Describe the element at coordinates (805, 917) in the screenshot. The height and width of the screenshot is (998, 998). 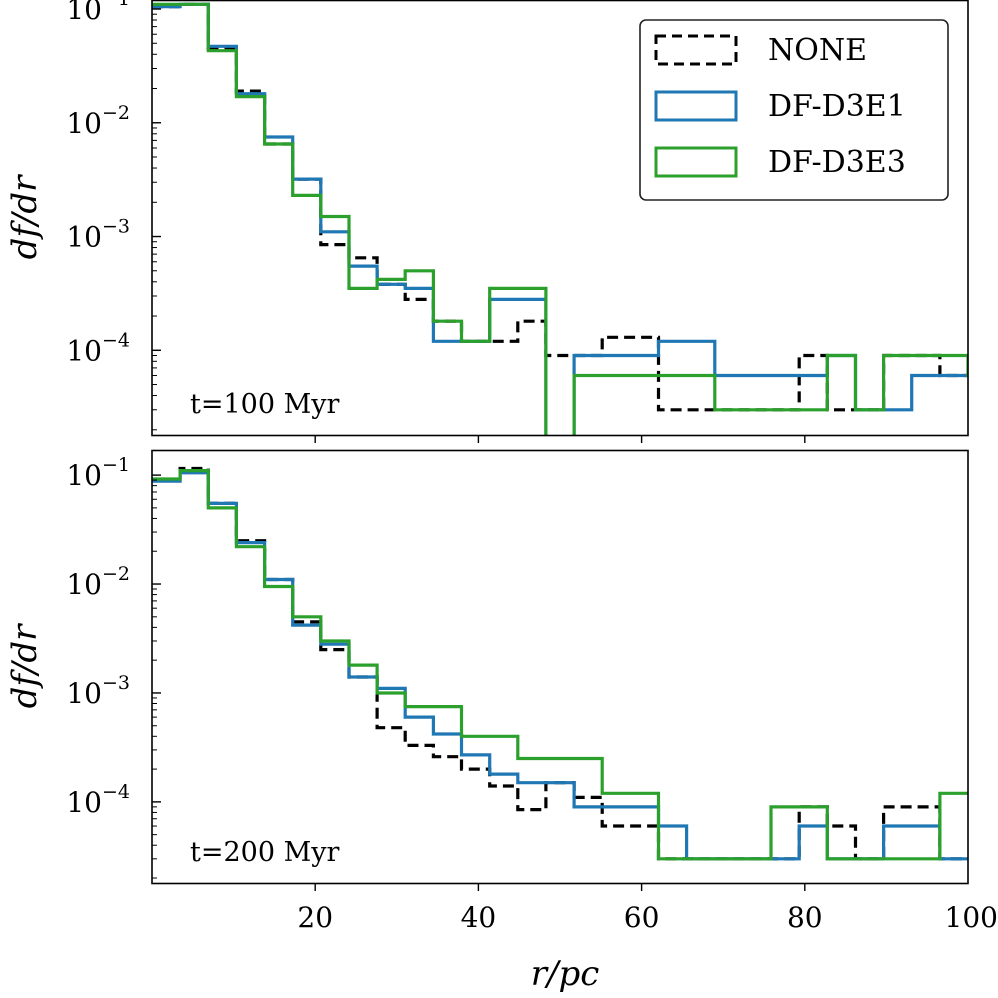
I see `x-tick-label: 80` at that location.